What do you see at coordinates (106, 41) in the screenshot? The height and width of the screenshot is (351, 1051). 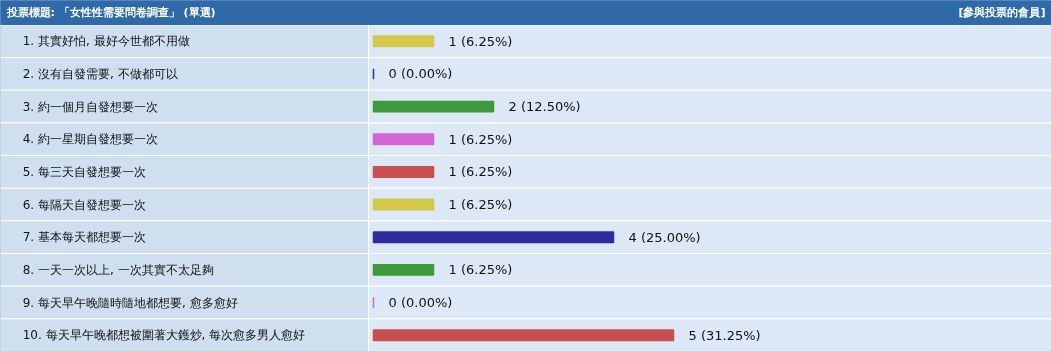 I see `y-tick-label: 1. 其實好怕, 最好今世都不用做` at bounding box center [106, 41].